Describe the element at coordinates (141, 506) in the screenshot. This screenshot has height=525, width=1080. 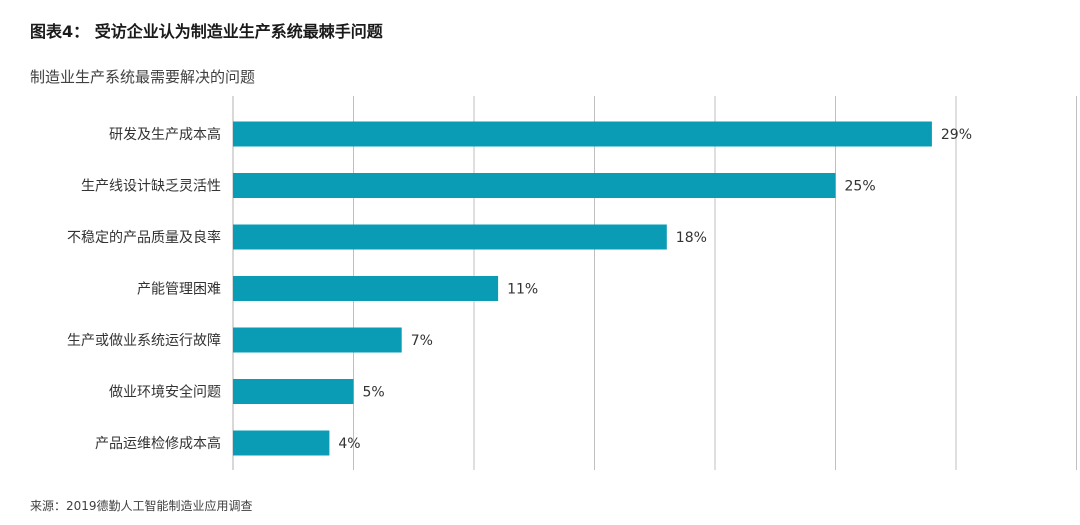
I see `source-note: 来源：2019德勤人工智能制造业应用调查` at that location.